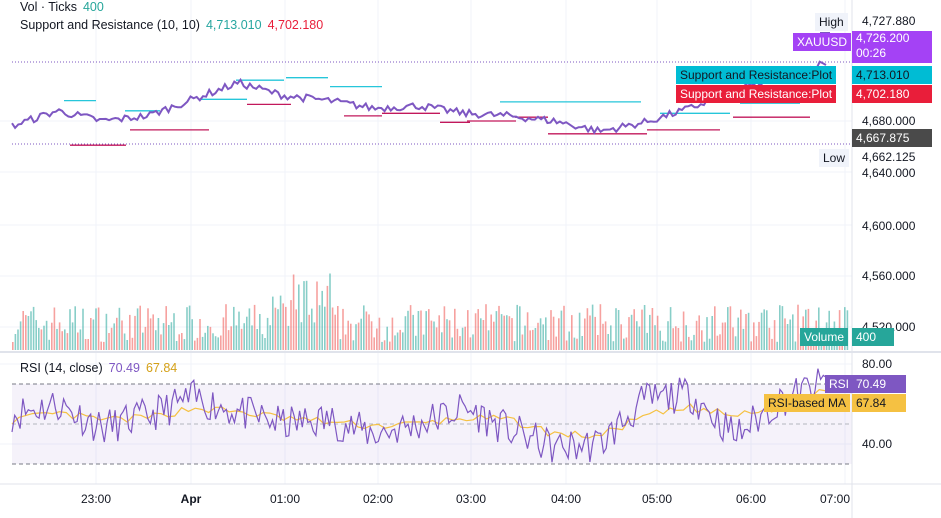 This screenshot has height=518, width=941. What do you see at coordinates (892, 138) in the screenshot?
I see `crosshair-price-tag: 4,667.875` at bounding box center [892, 138].